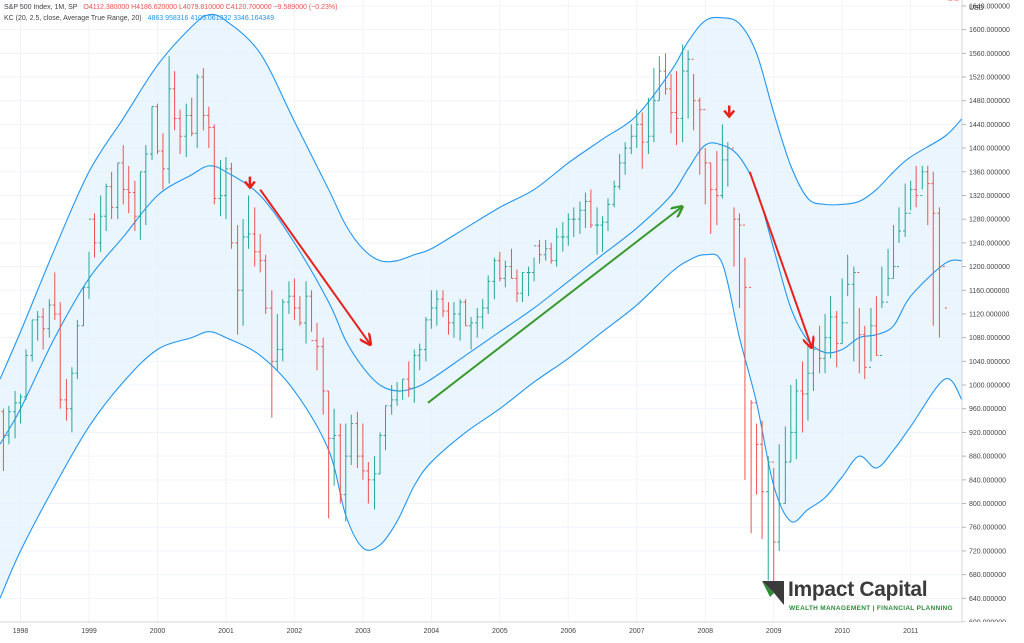 This screenshot has height=643, width=1024. What do you see at coordinates (910, 631) in the screenshot?
I see `time-tick-label: 2011` at bounding box center [910, 631].